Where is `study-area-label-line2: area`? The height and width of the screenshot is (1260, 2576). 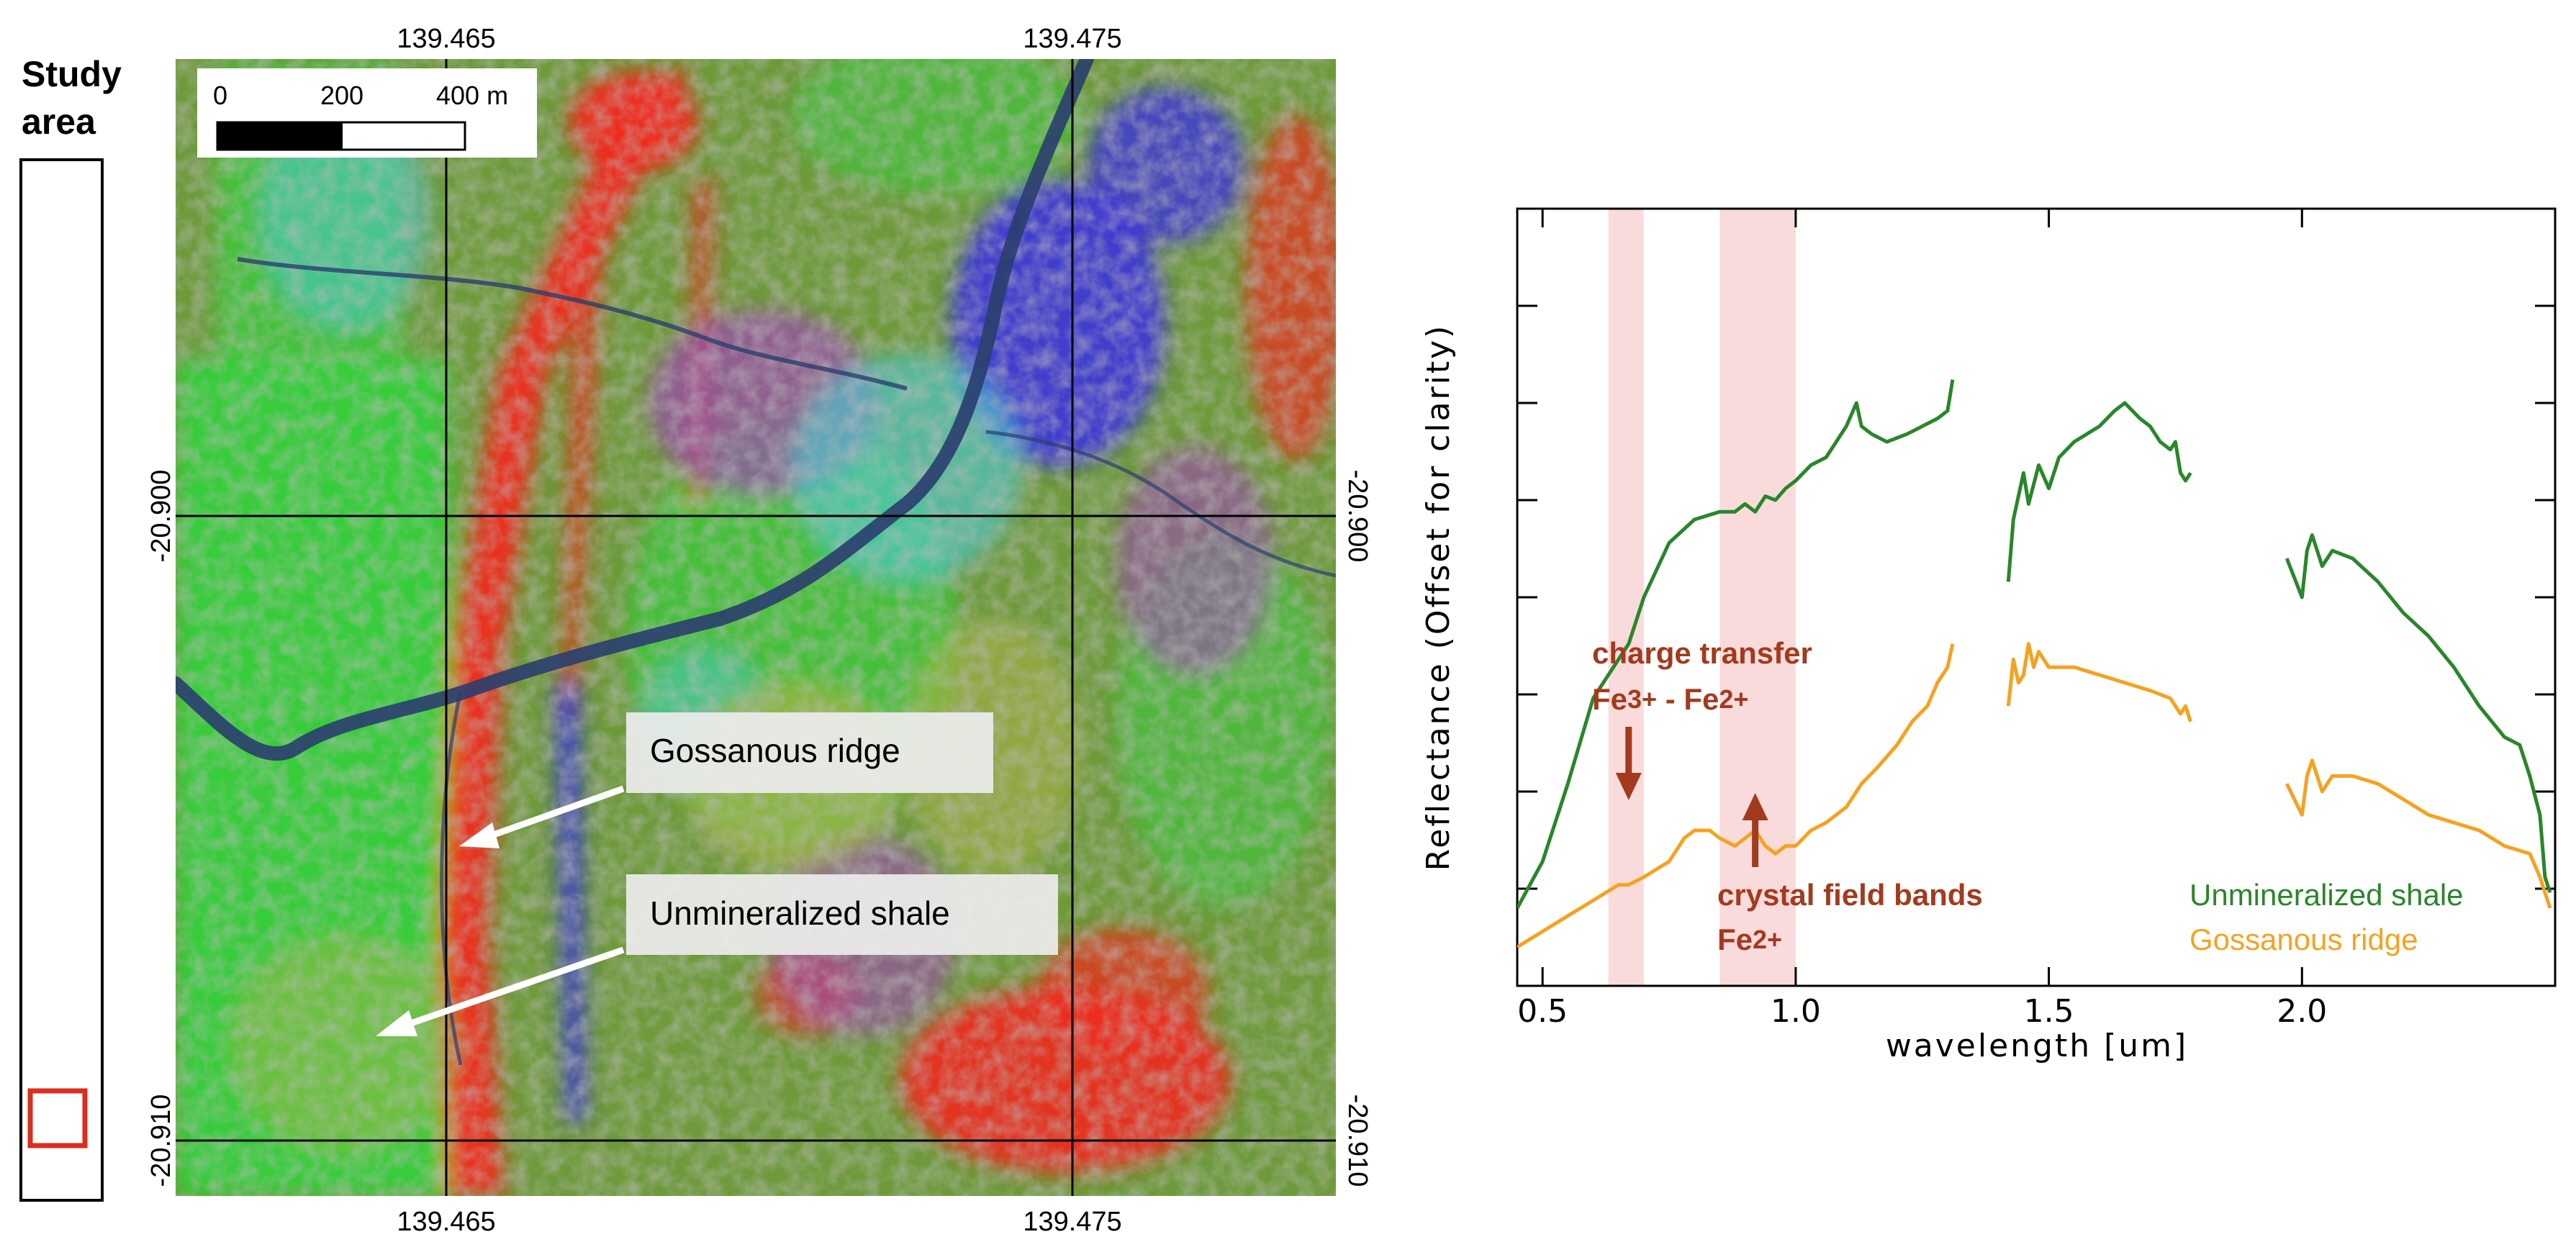 study-area-label-line2: area is located at coordinates (59, 121).